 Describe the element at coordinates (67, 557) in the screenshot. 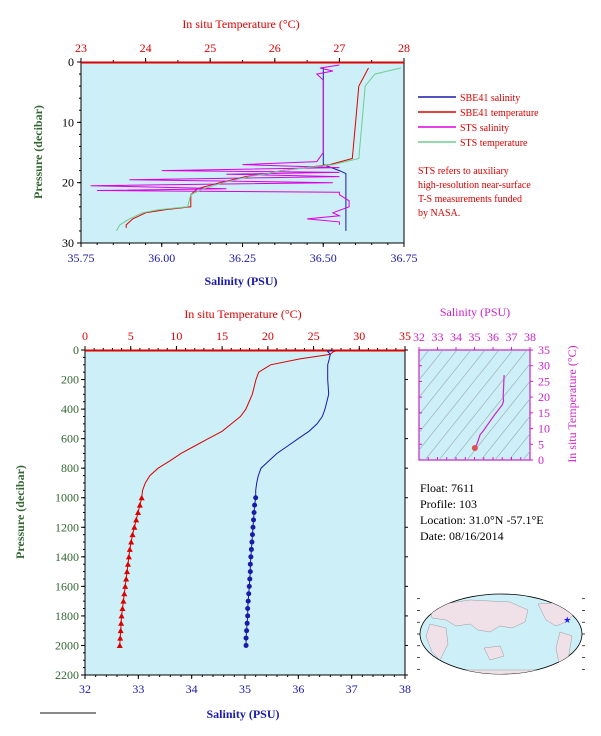

I see `main-p-tick-label-7: 1400` at that location.